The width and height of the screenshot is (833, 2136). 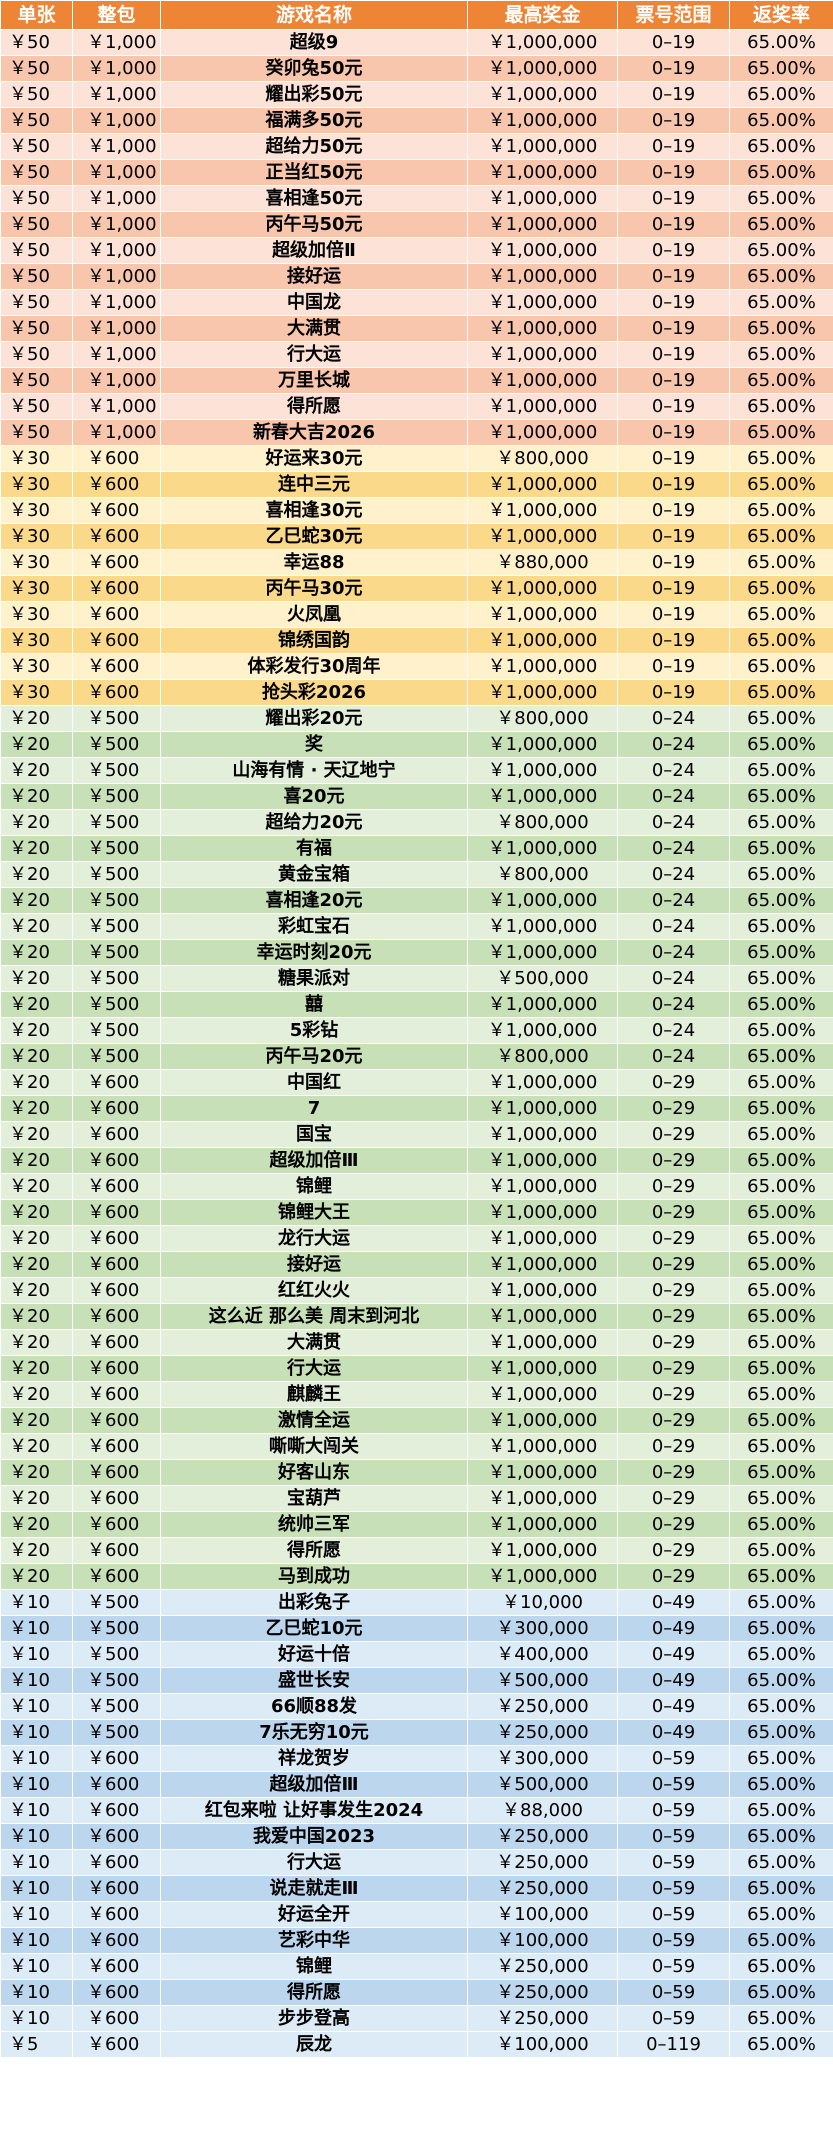 I want to click on table-row: ￥20 ￥500 山海有情 · 天辽地宁 ￥1,000,000 0–24 65.00%, so click(x=416, y=770).